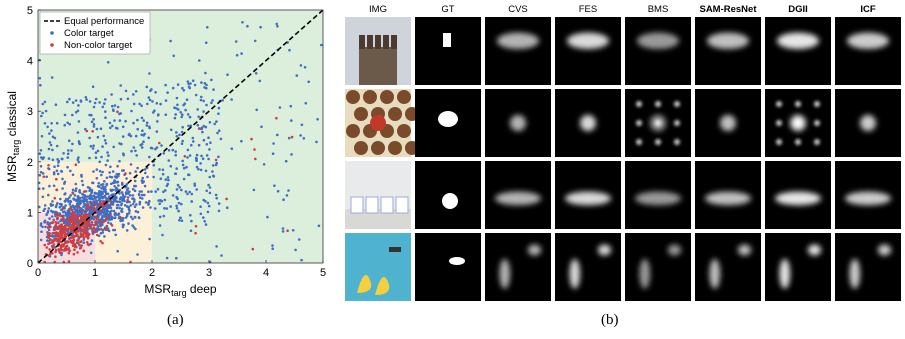 The image size is (905, 339). I want to click on cell-pattern-tiles-img, so click(382, 123).